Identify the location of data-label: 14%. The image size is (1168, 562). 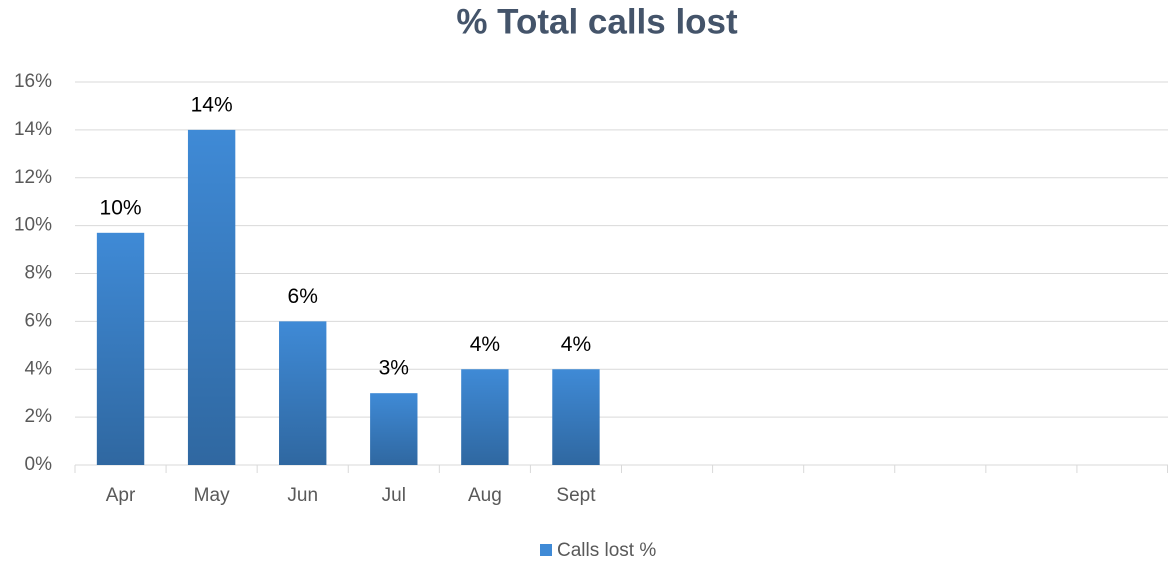
(212, 104).